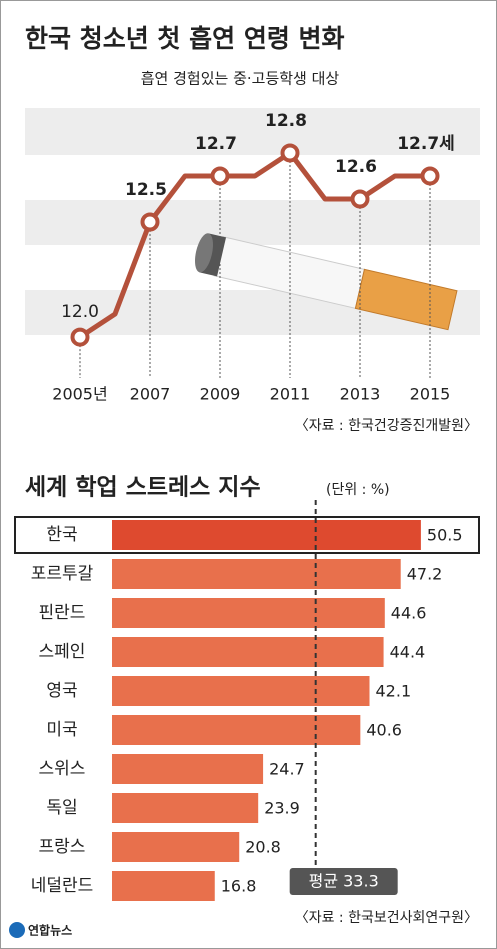 Image resolution: width=497 pixels, height=949 pixels. Describe the element at coordinates (216, 144) in the screenshot. I see `data-label: 12.7` at that location.